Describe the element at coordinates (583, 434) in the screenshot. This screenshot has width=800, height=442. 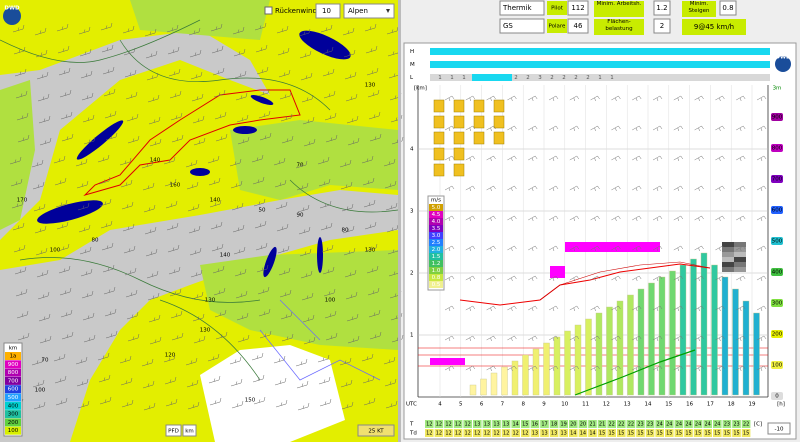
I see `td-value: 14` at that location.